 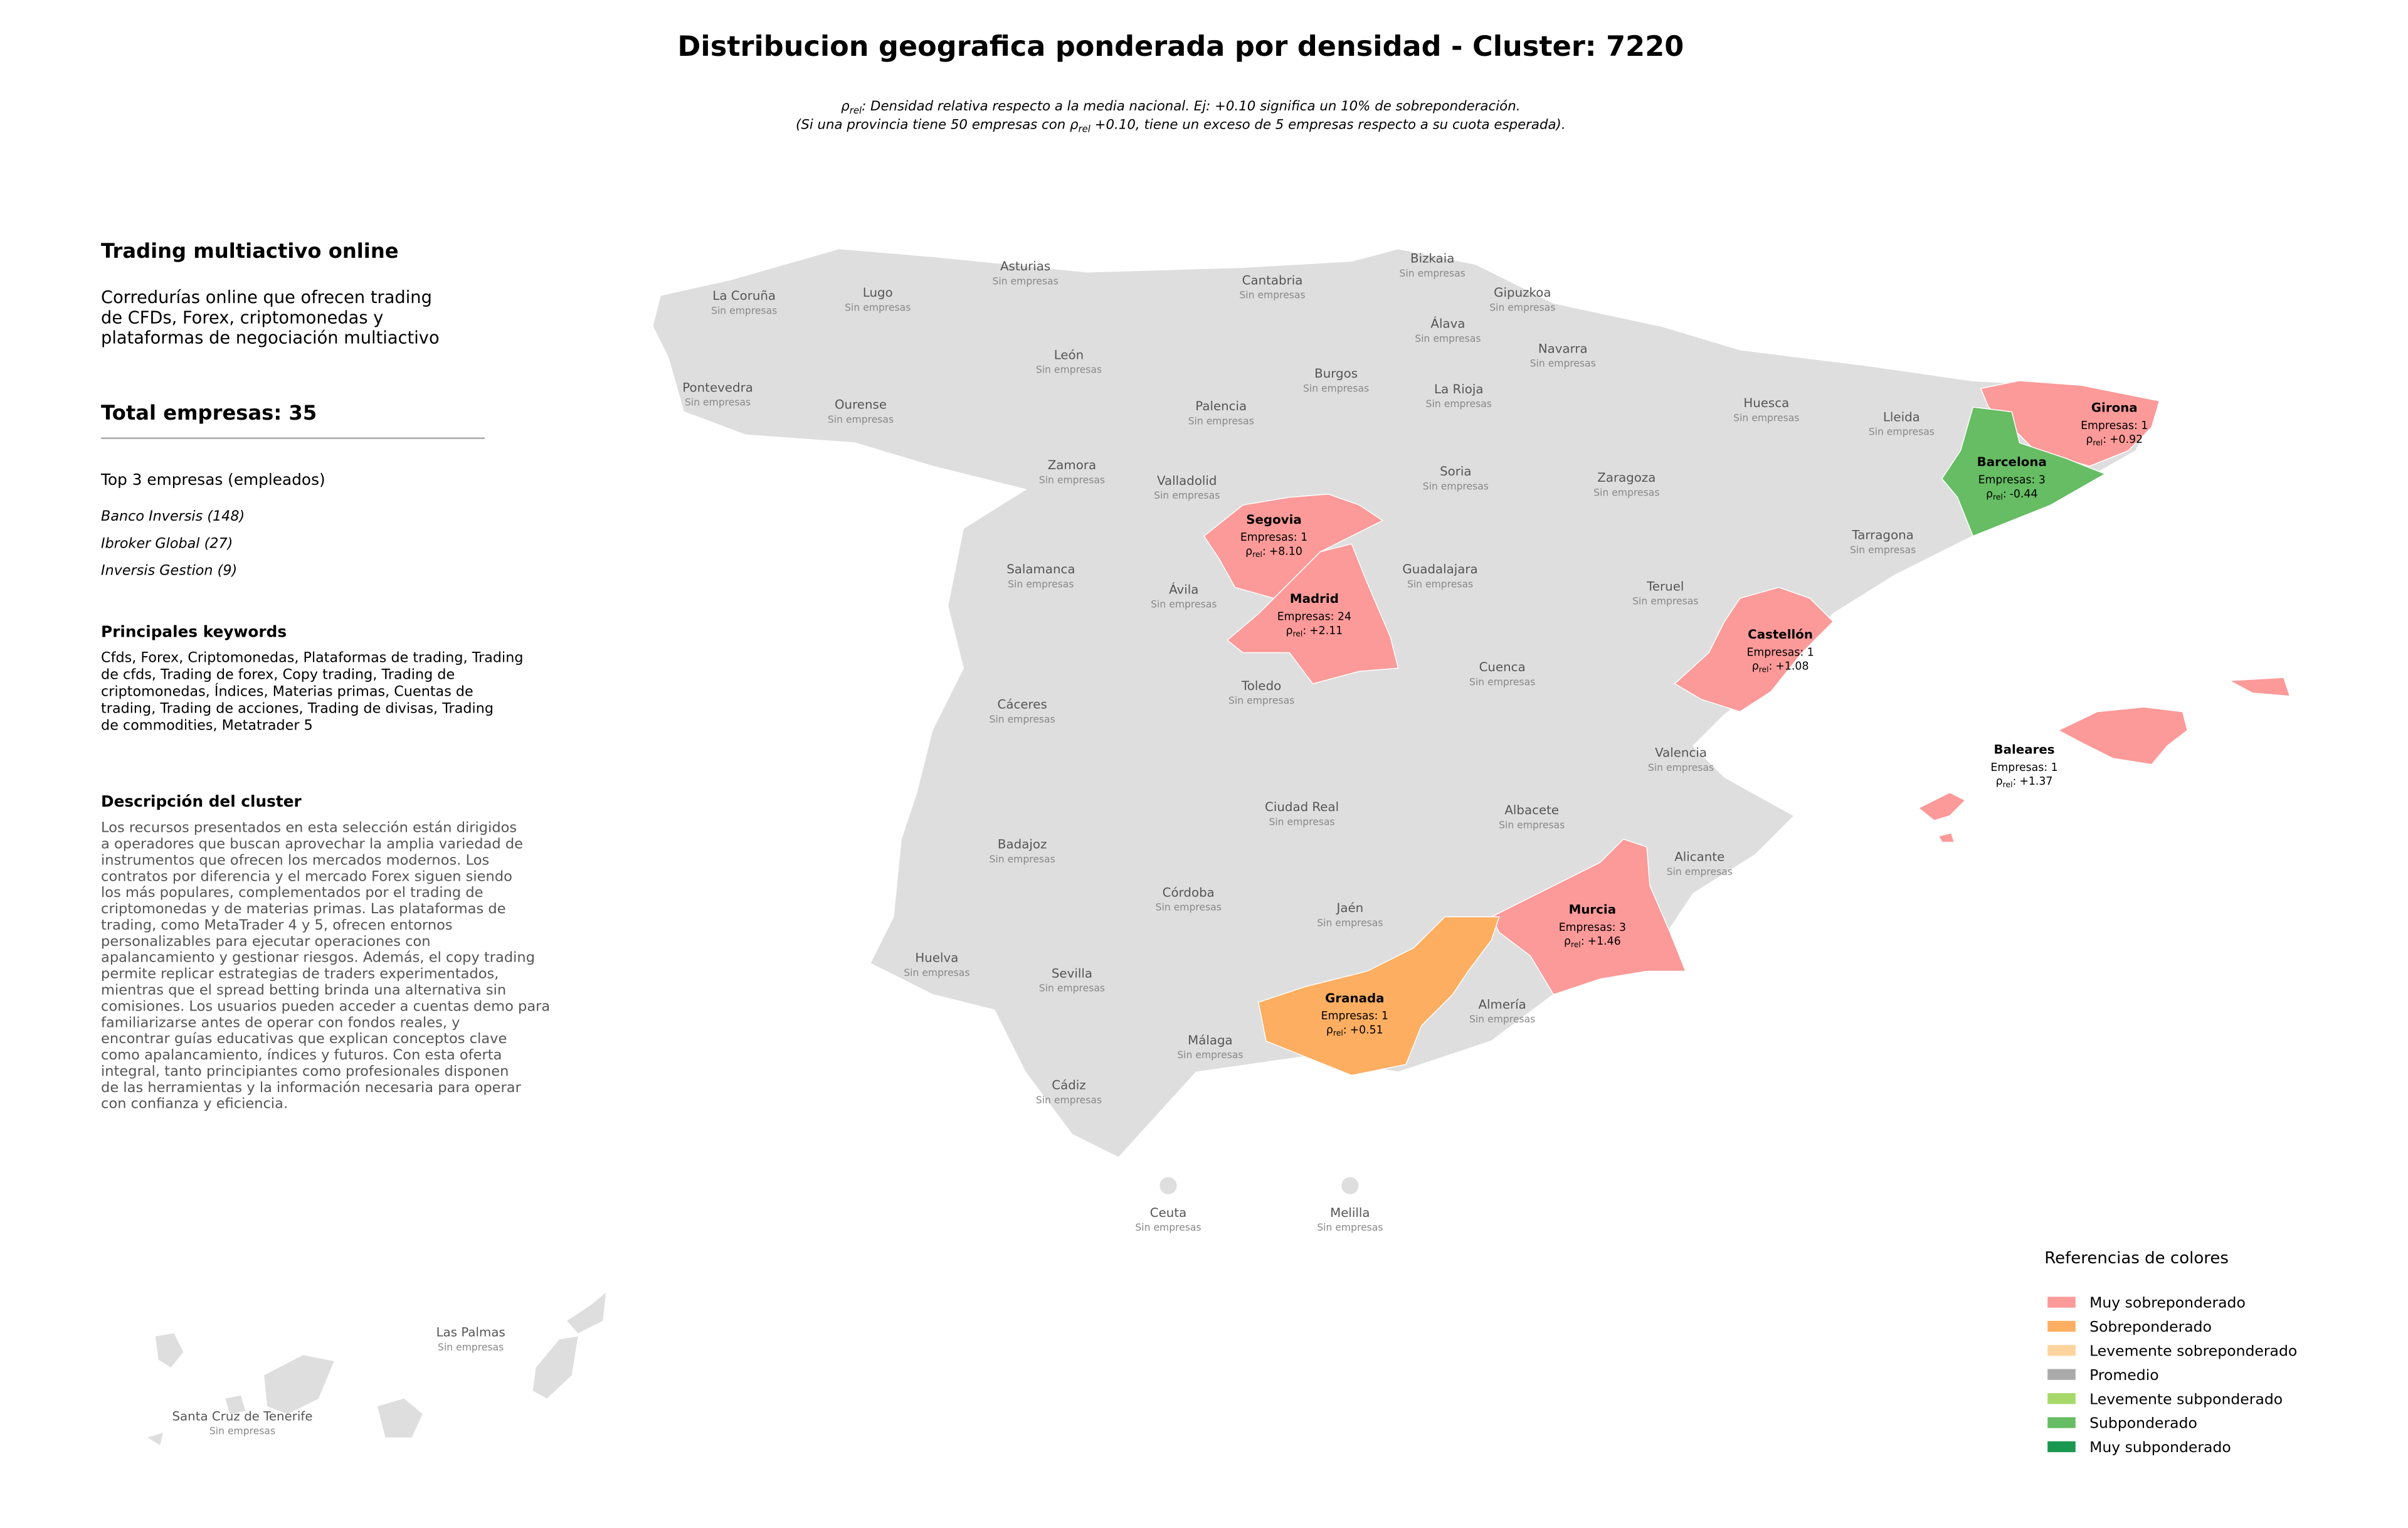 I want to click on summary-line: plataformas de negociación multiactivo, so click(x=270, y=338).